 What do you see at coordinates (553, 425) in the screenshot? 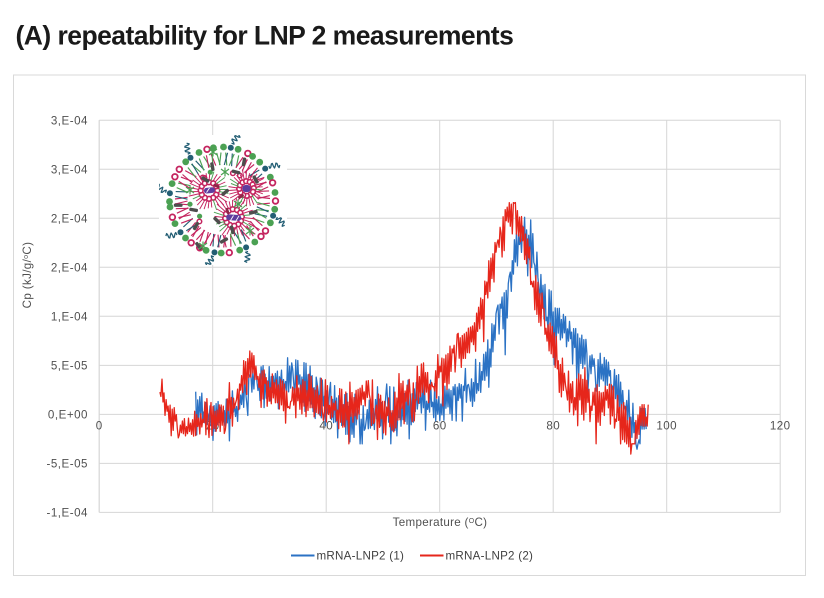
I see `svg-text: 80` at bounding box center [553, 425].